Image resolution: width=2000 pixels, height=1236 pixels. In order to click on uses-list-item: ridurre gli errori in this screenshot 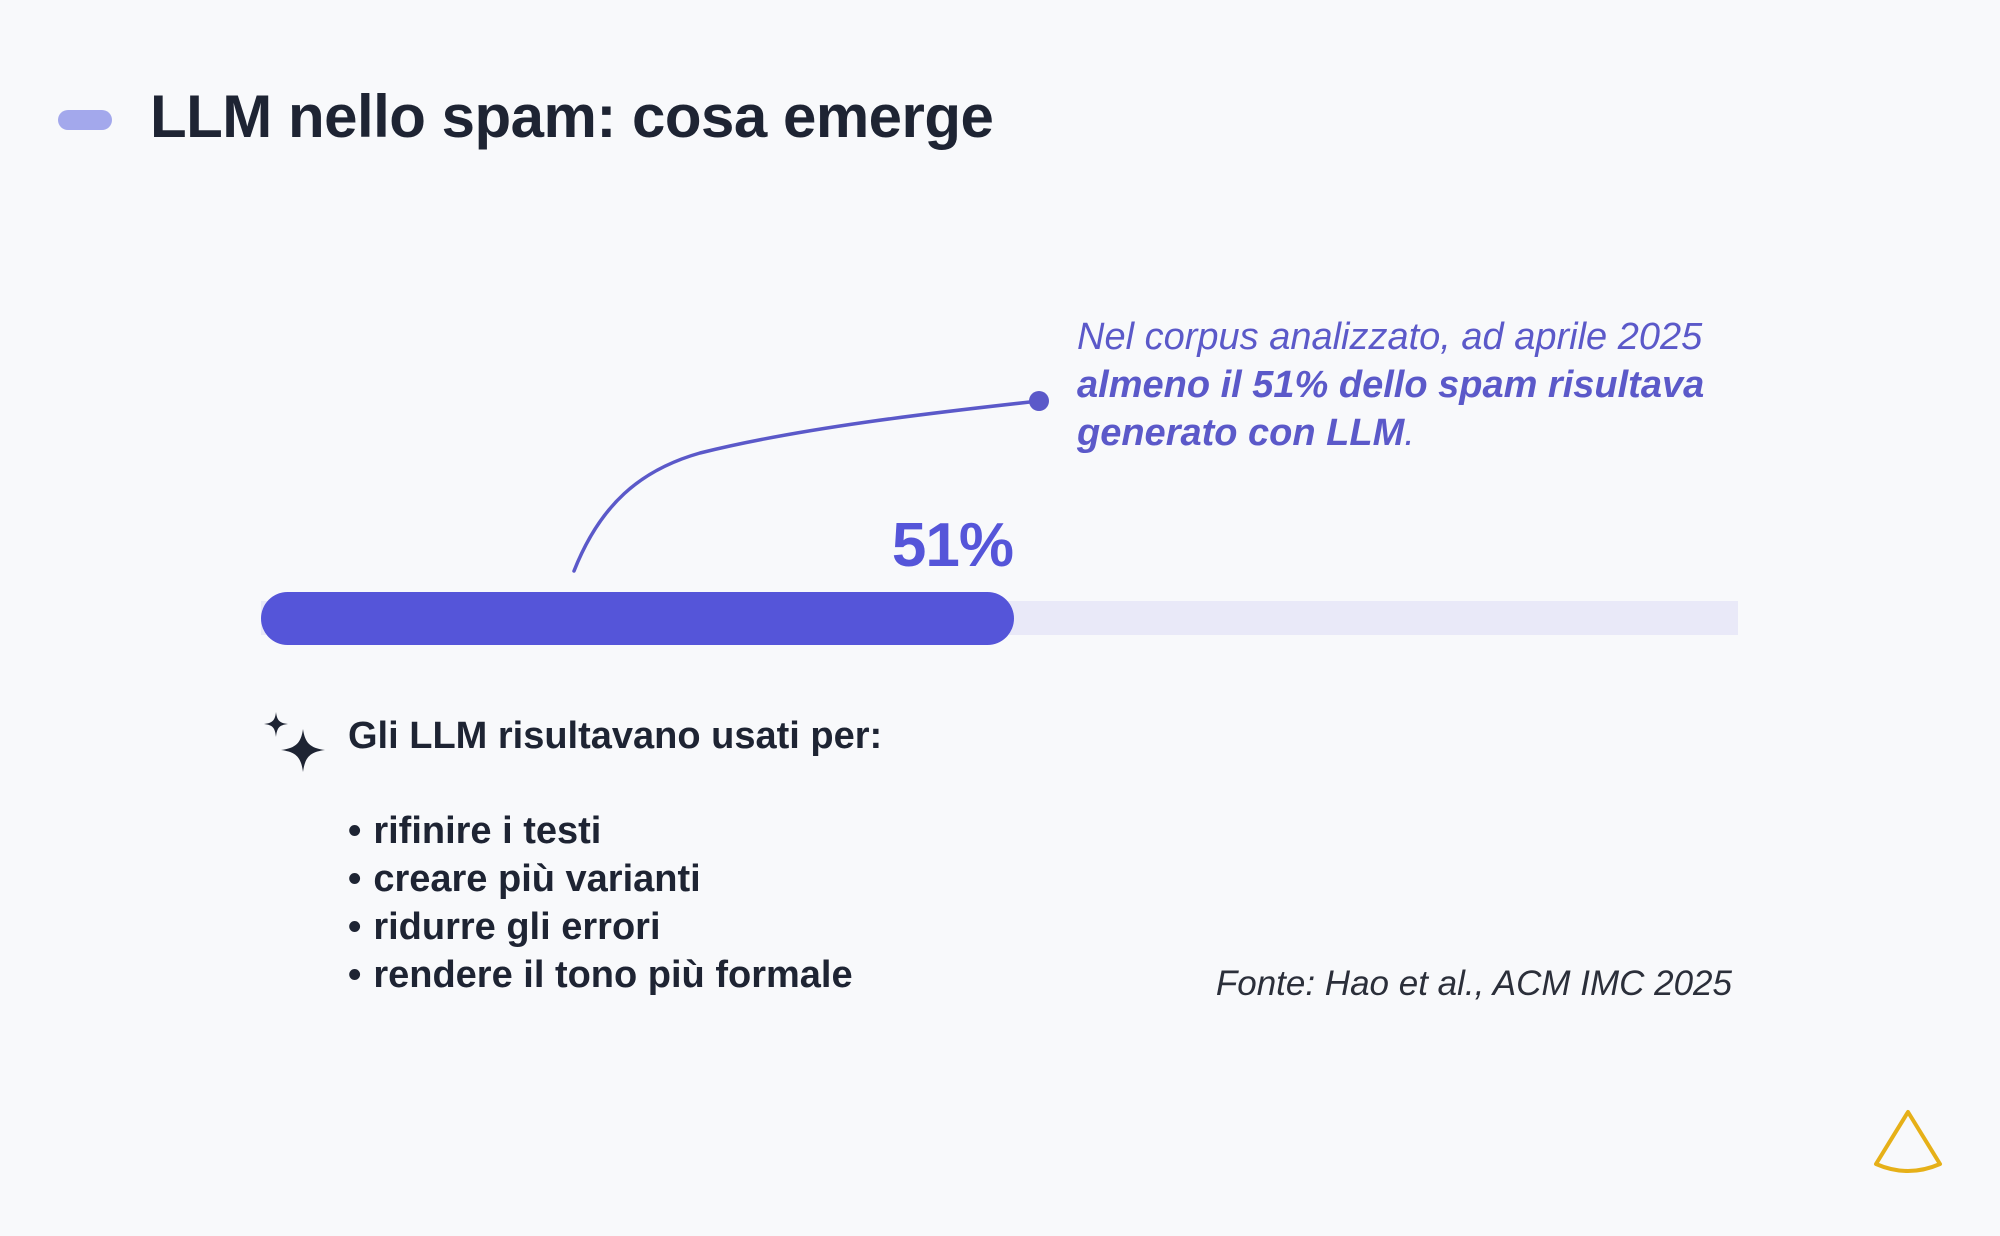, I will do `click(600, 927)`.